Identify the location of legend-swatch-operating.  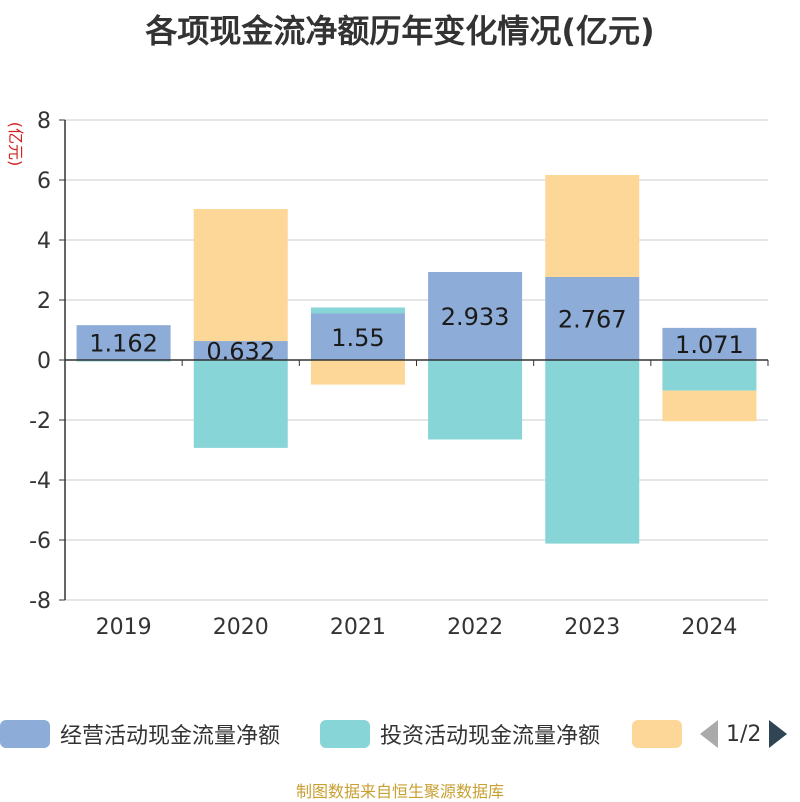
(25, 734).